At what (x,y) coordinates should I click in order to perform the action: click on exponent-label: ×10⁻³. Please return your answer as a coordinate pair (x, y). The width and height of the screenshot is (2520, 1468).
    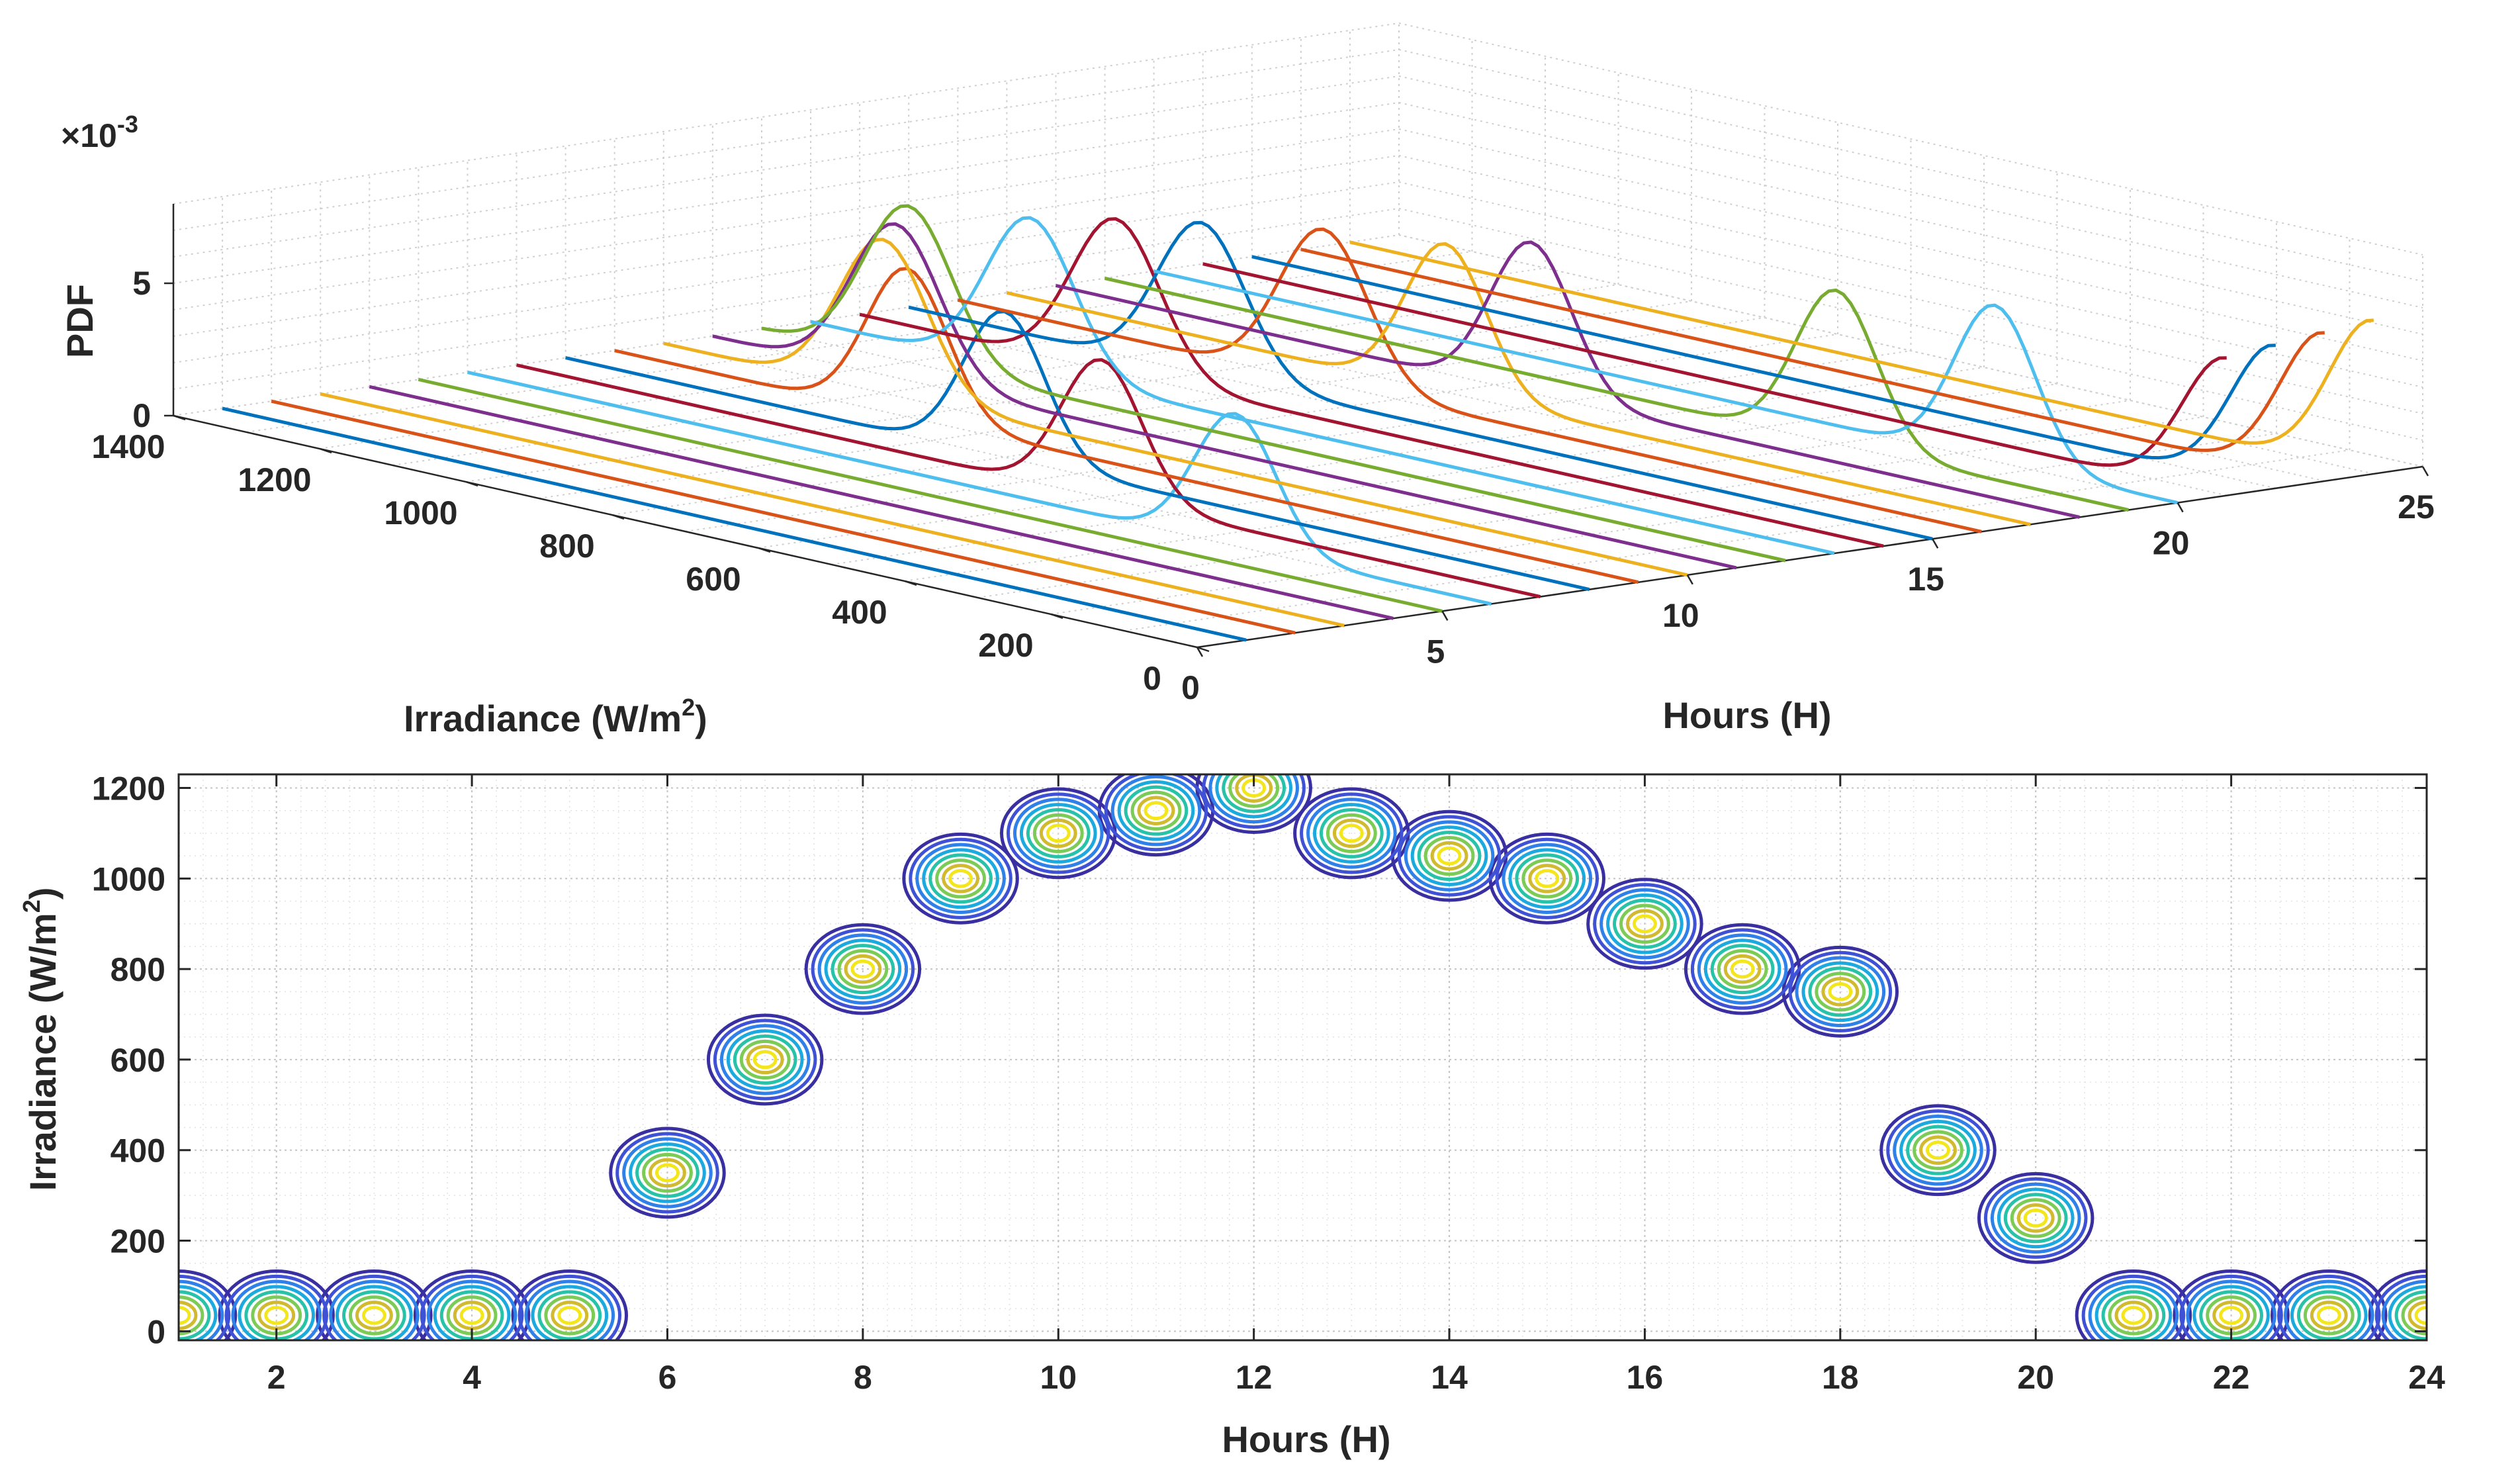
    Looking at the image, I should click on (99, 132).